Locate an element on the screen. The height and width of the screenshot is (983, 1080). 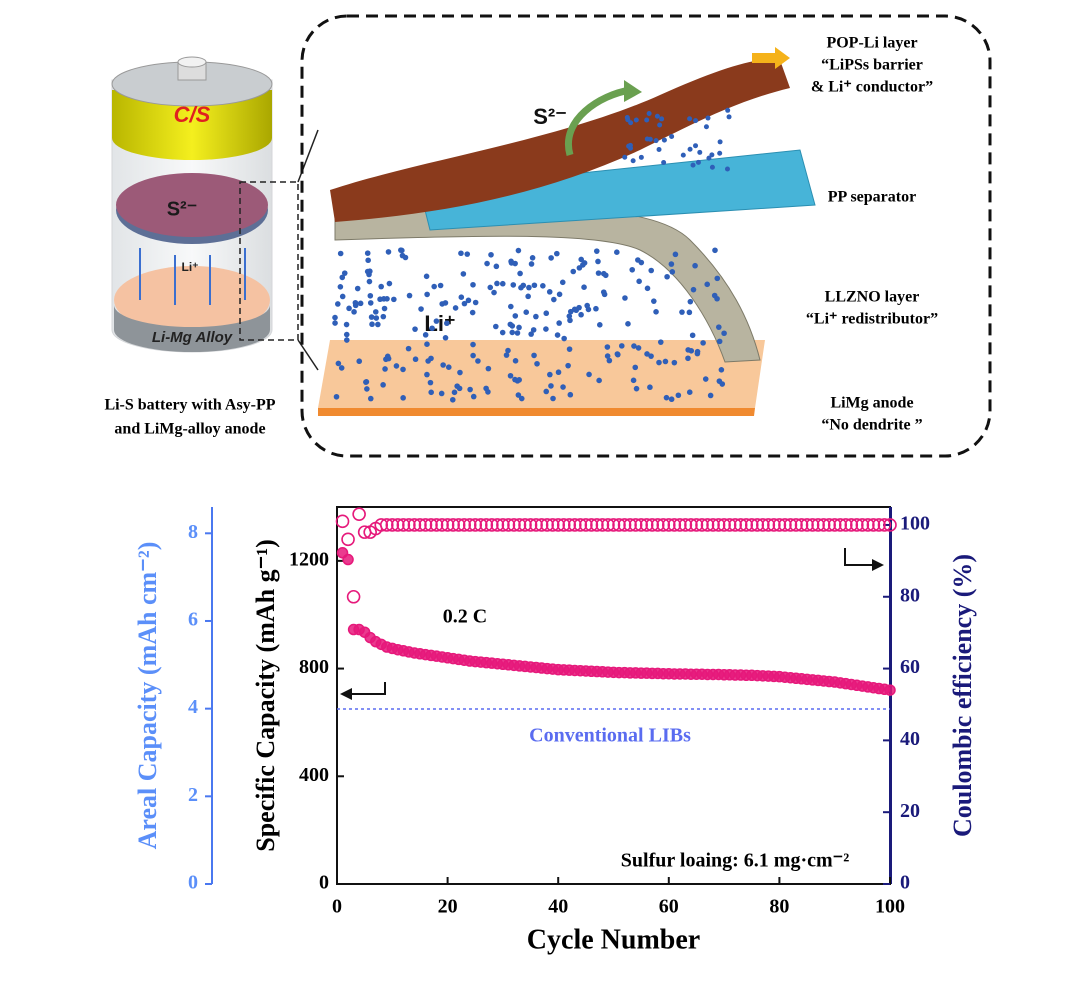
annotation: 0.2 C is located at coordinates (465, 617).